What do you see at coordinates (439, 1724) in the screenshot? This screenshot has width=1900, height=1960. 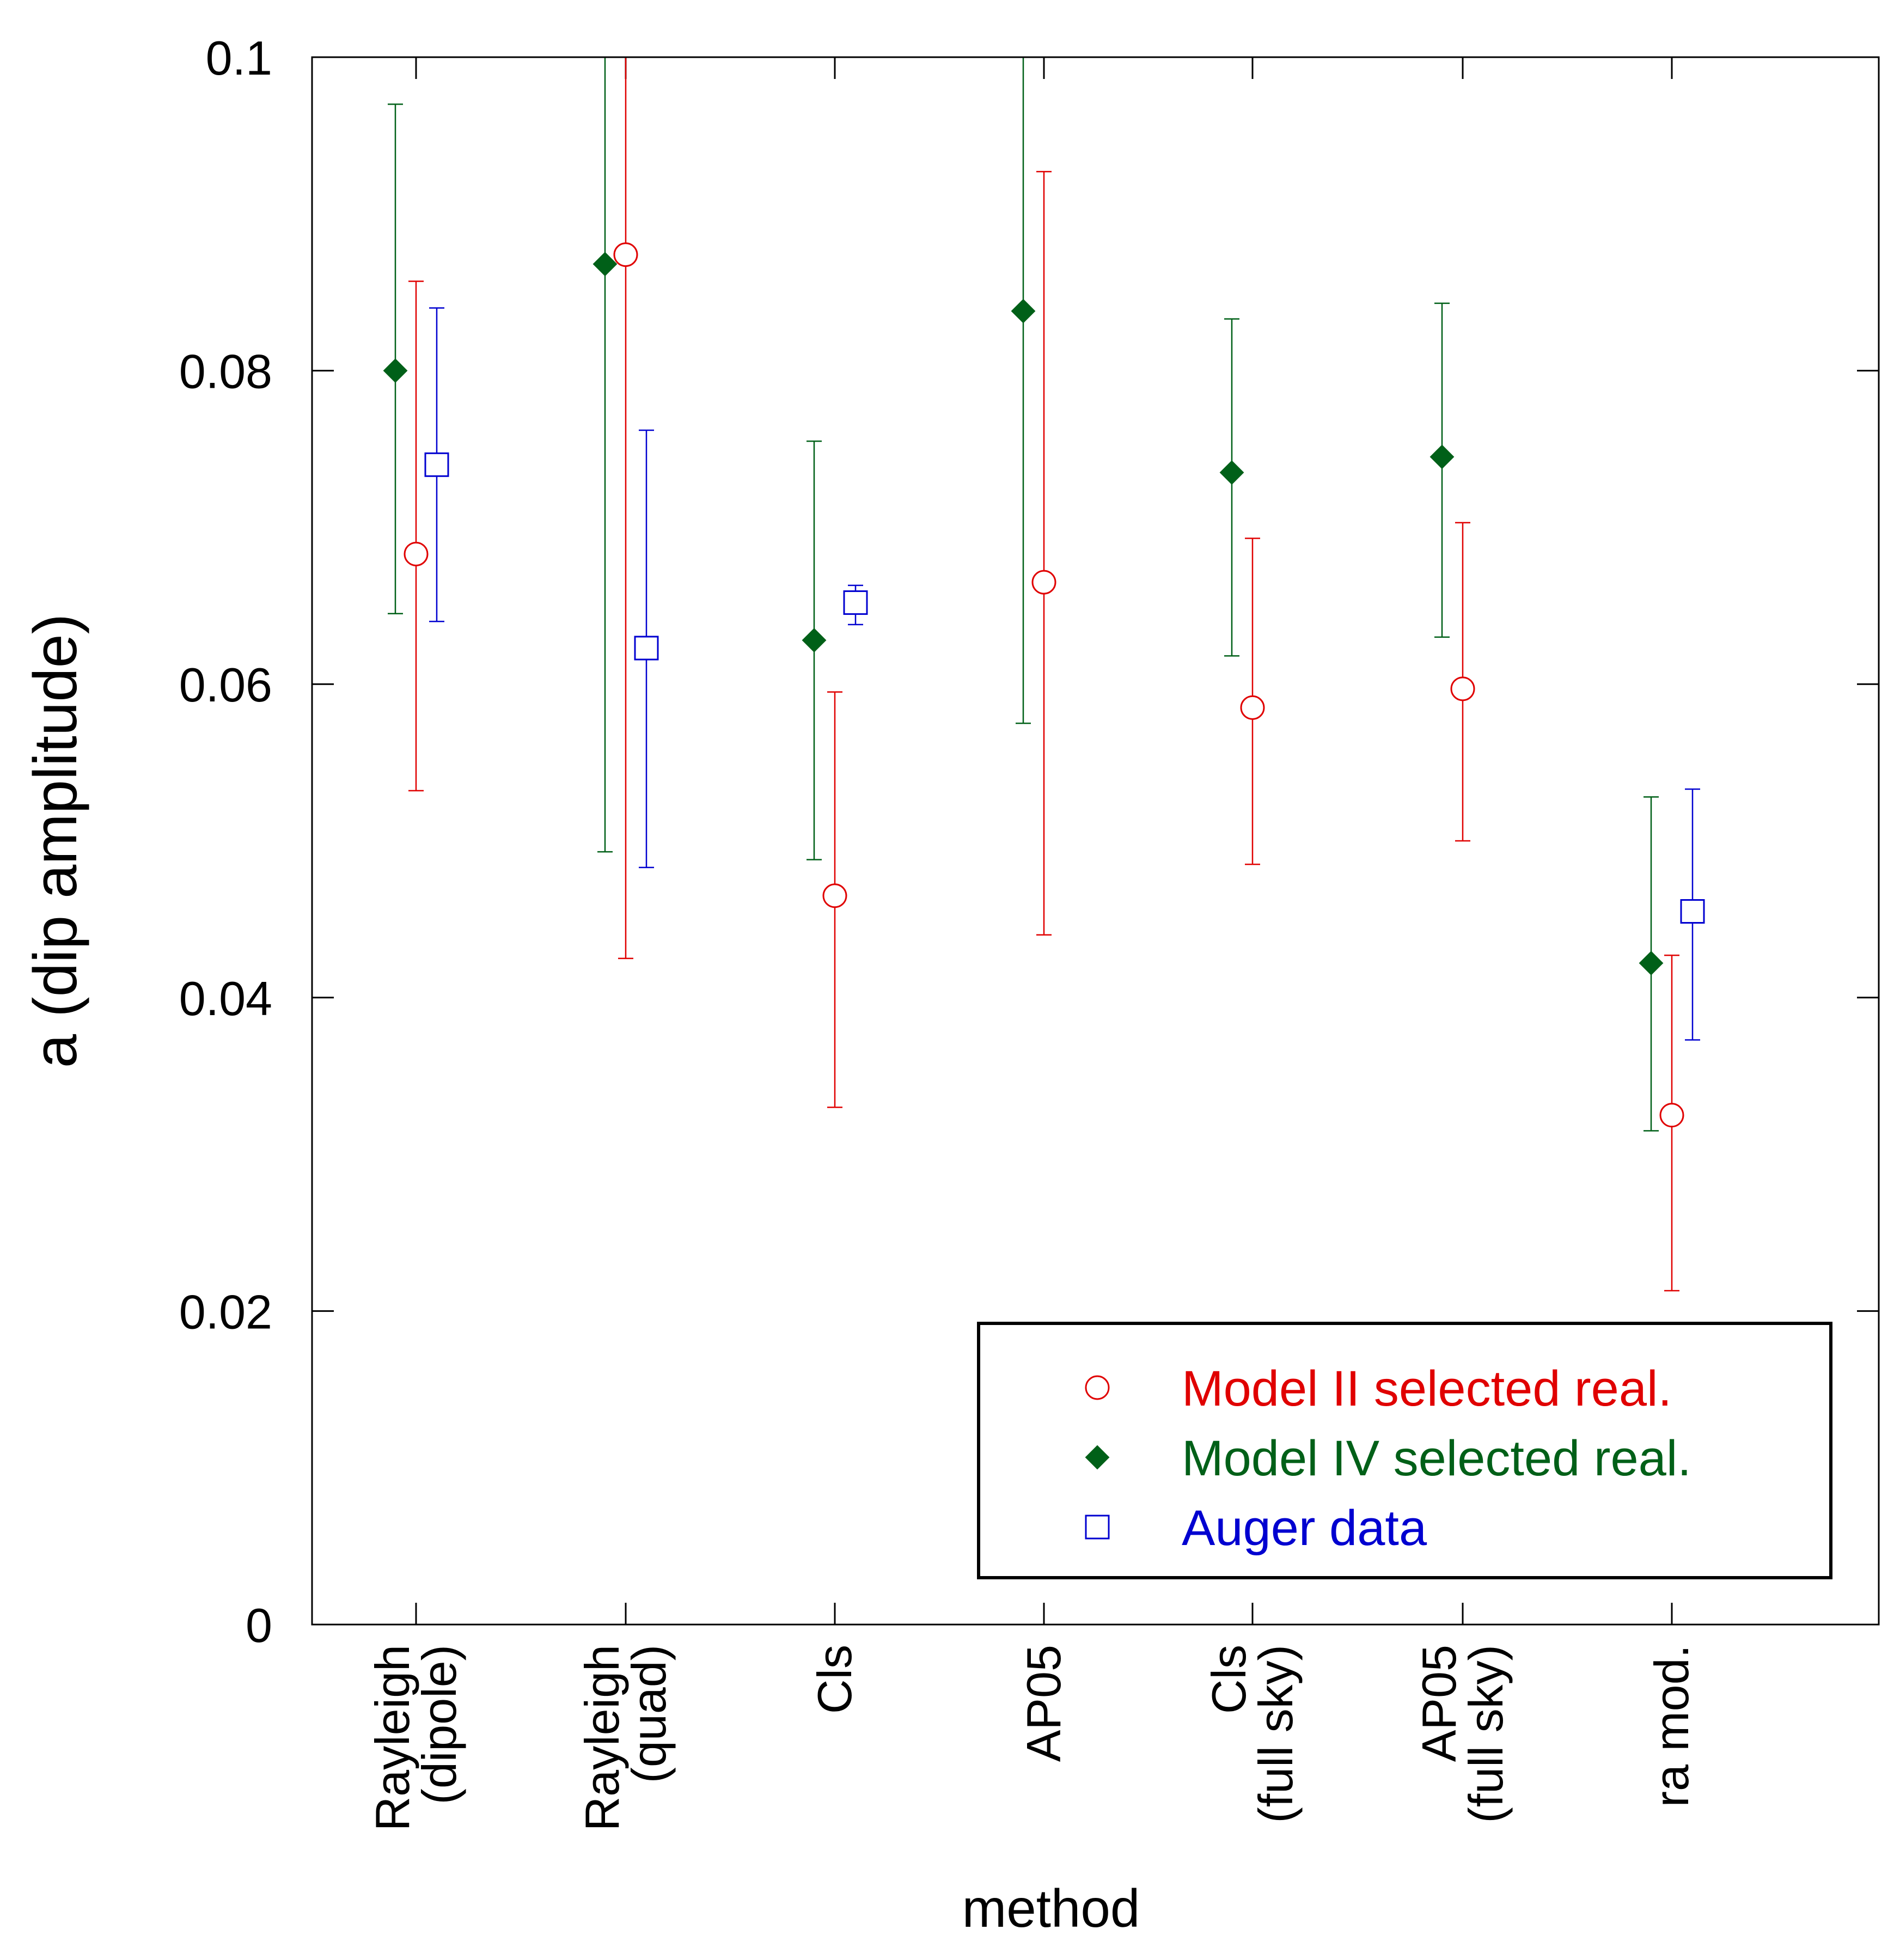 I see `x-category-label: (dipole)` at bounding box center [439, 1724].